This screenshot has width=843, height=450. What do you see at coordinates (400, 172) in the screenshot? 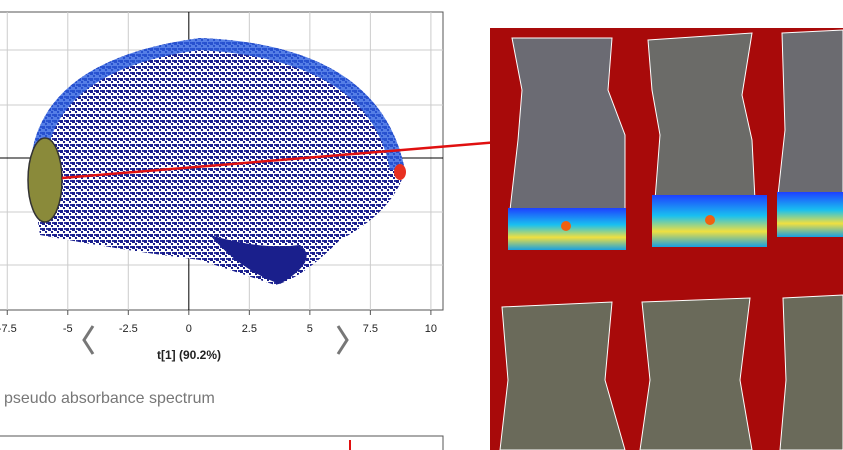
I see `hot-spot` at bounding box center [400, 172].